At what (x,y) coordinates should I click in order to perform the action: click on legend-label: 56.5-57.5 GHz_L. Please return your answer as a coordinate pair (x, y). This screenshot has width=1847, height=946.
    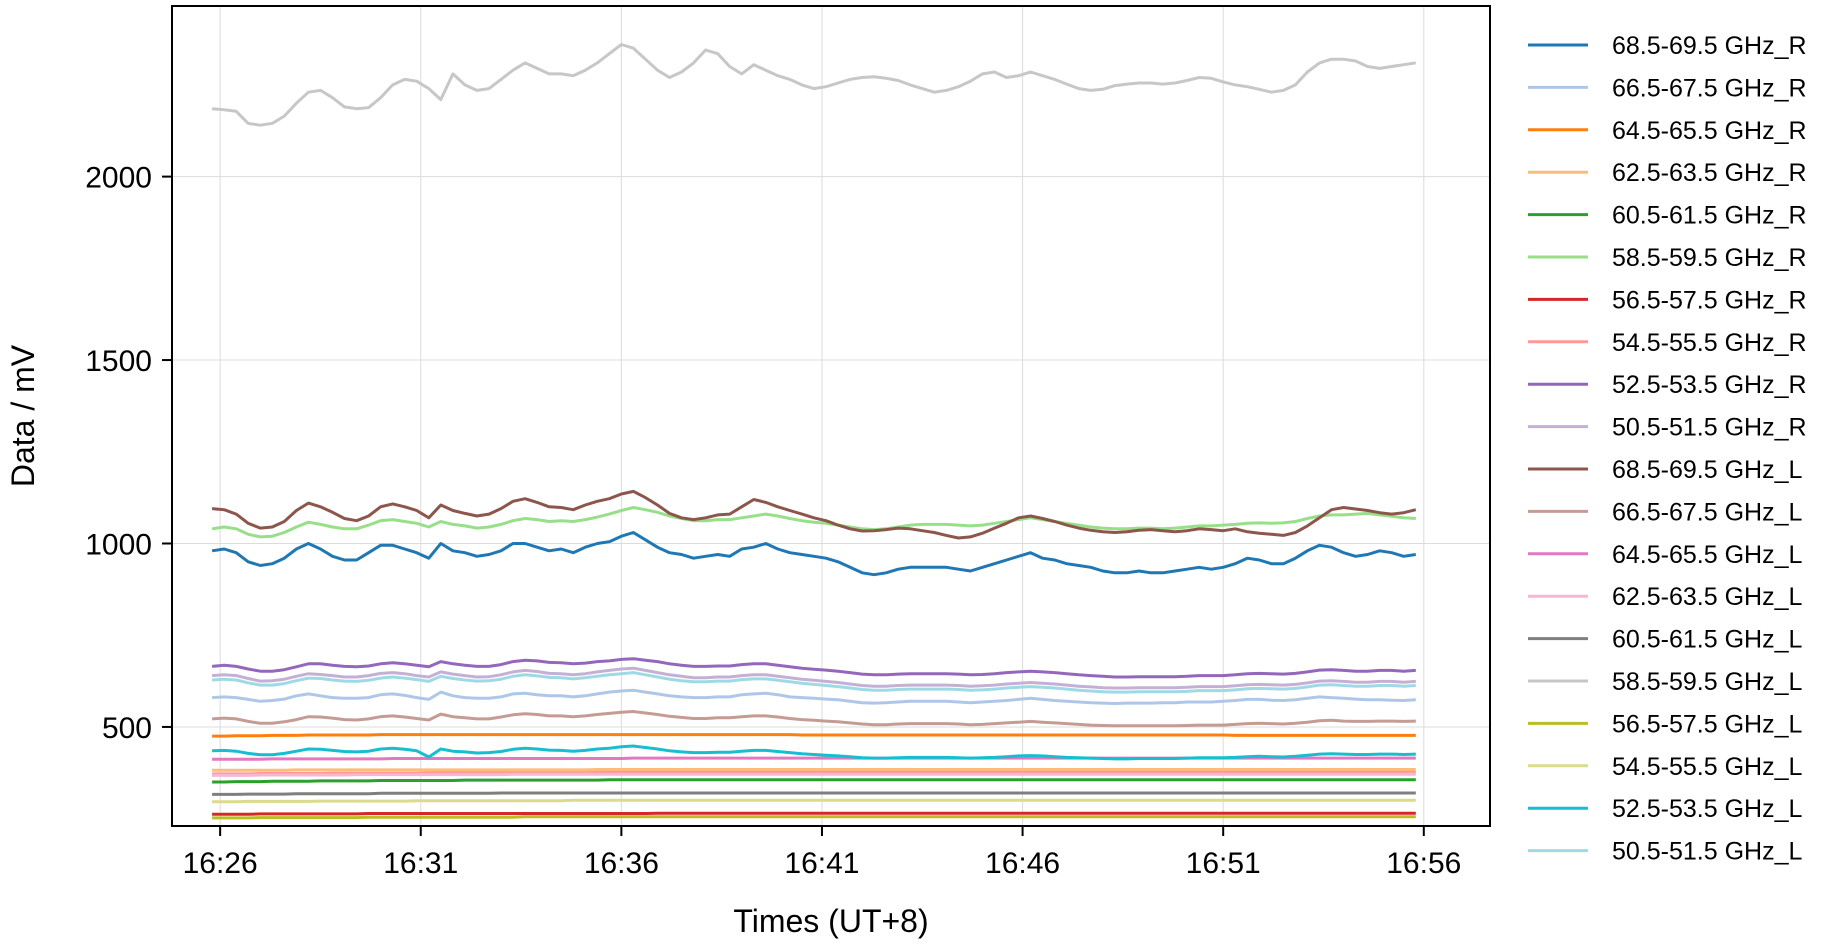
    Looking at the image, I should click on (1707, 724).